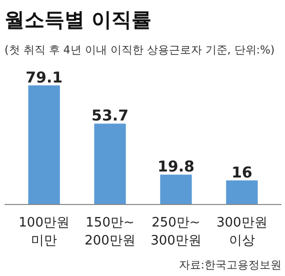  What do you see at coordinates (176, 232) in the screenshot?
I see `x-tick-label: 250만~ 300만원` at bounding box center [176, 232].